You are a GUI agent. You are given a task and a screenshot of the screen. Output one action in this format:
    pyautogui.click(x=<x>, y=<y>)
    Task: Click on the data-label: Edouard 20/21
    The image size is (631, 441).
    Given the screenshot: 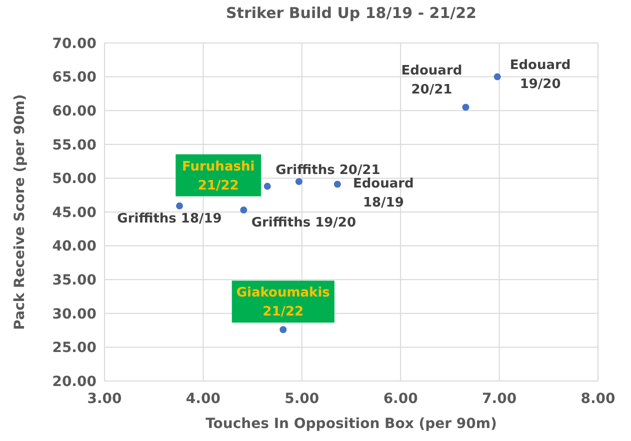 What is the action you would take?
    pyautogui.click(x=431, y=80)
    